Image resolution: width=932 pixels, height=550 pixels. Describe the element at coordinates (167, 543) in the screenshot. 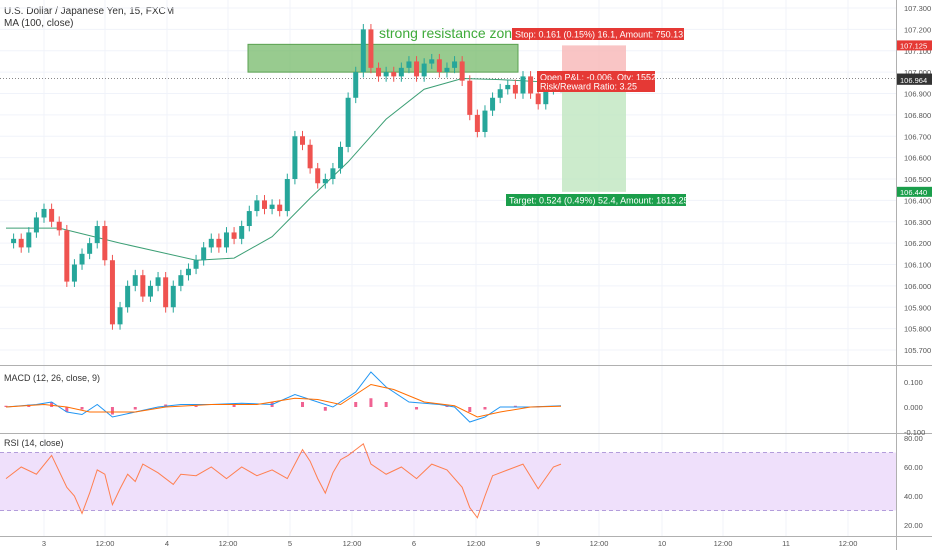

I see `x-tick-label: 4` at that location.